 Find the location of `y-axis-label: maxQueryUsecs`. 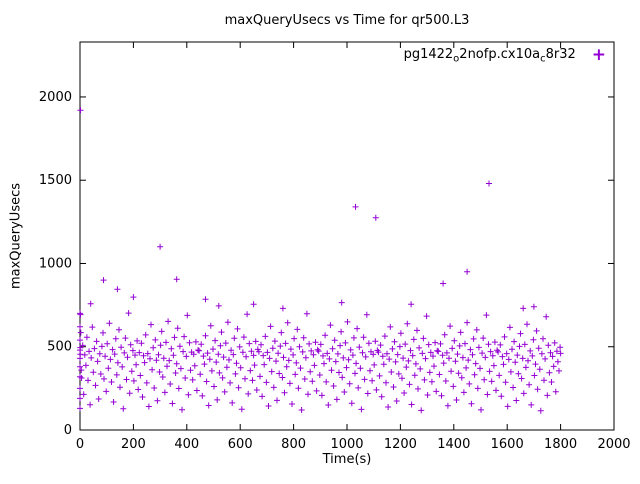

y-axis-label: maxQueryUsecs is located at coordinates (16, 236).